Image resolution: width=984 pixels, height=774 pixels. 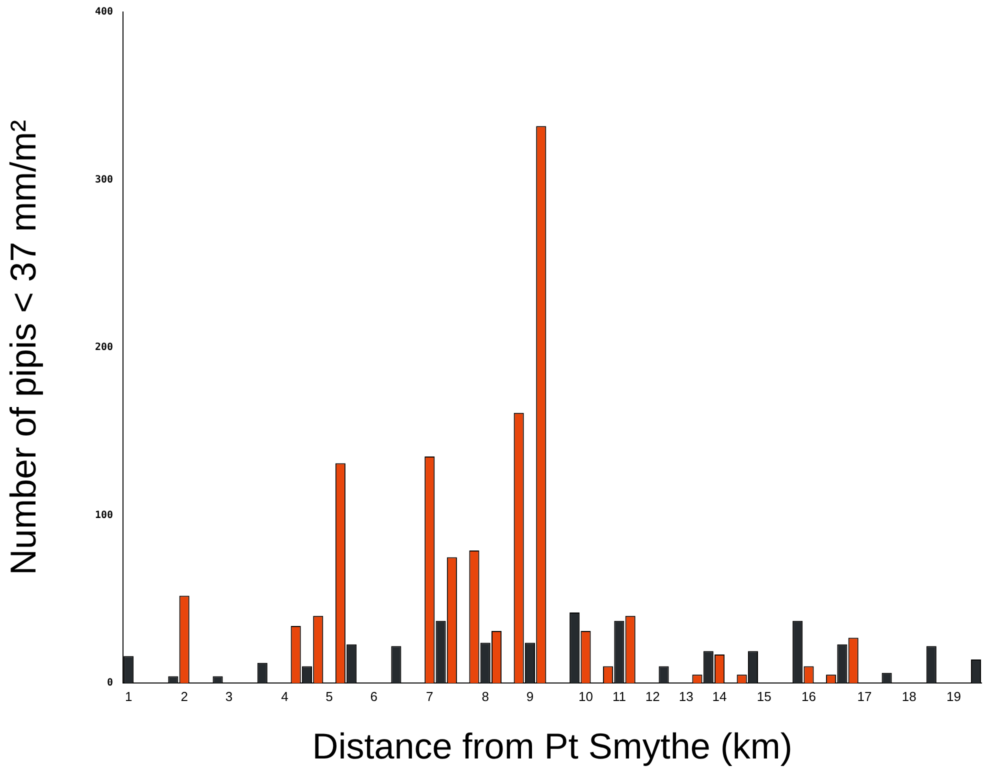 What do you see at coordinates (764, 696) in the screenshot?
I see `x-tick-label: 15` at bounding box center [764, 696].